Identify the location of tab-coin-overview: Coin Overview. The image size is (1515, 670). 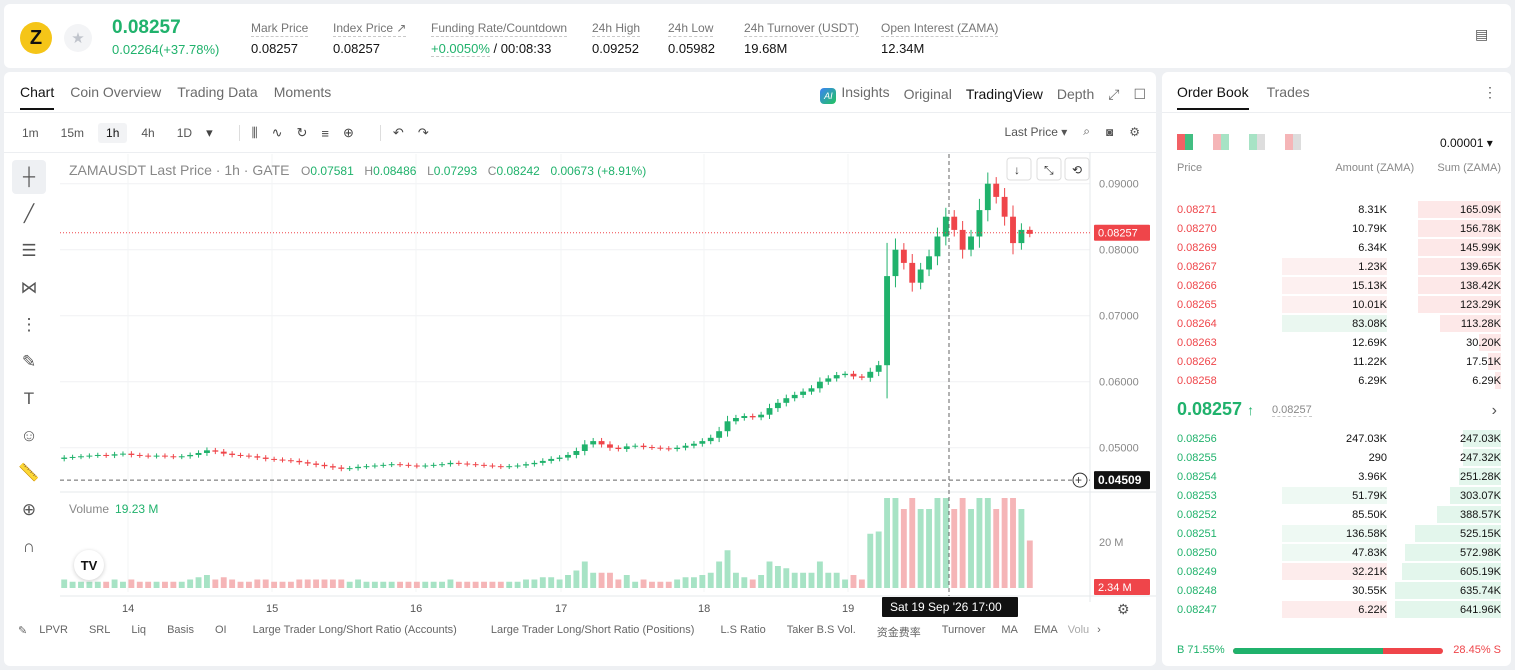
(116, 92).